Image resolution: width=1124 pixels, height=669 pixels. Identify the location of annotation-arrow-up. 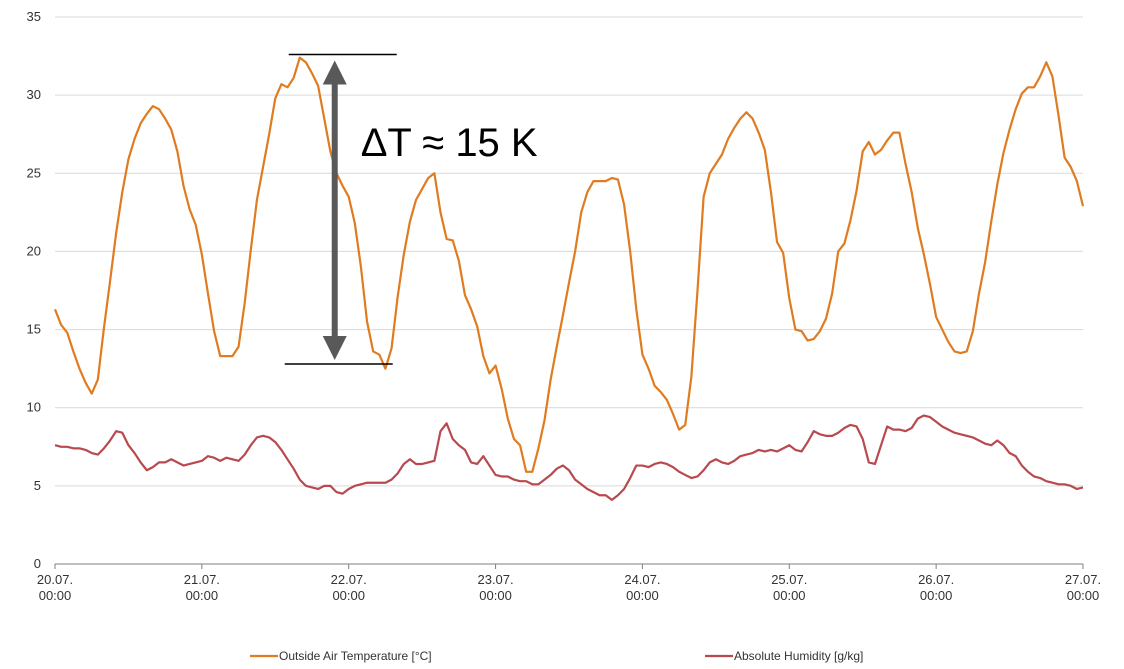
(334, 72).